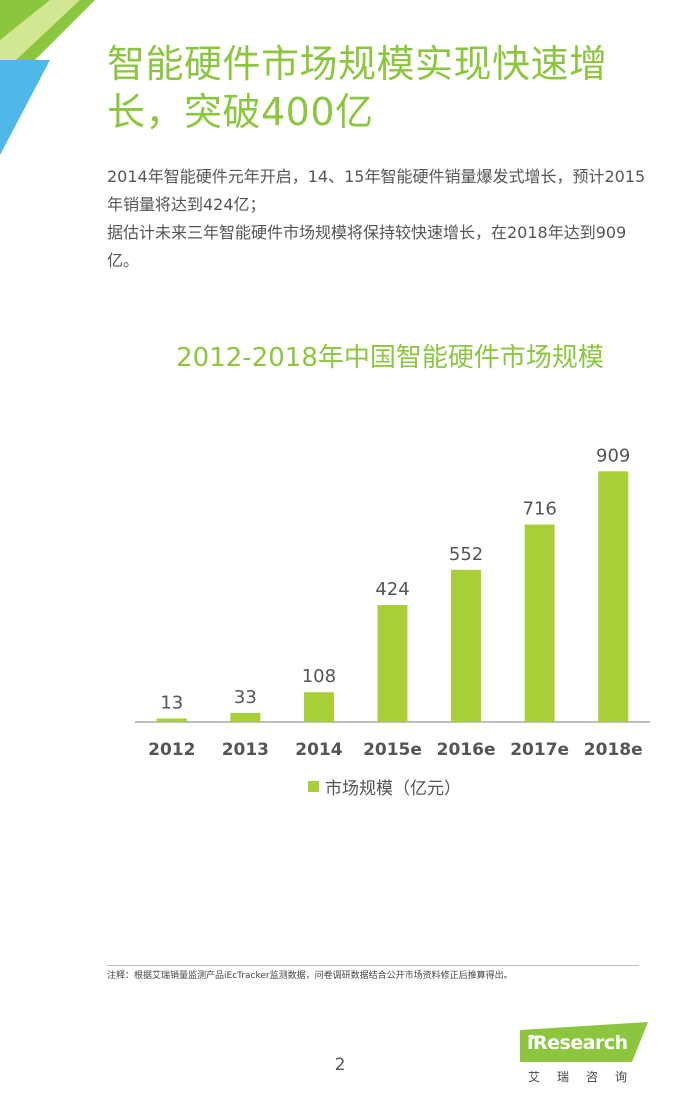  What do you see at coordinates (613, 750) in the screenshot?
I see `category-label-2018e: 2018e` at bounding box center [613, 750].